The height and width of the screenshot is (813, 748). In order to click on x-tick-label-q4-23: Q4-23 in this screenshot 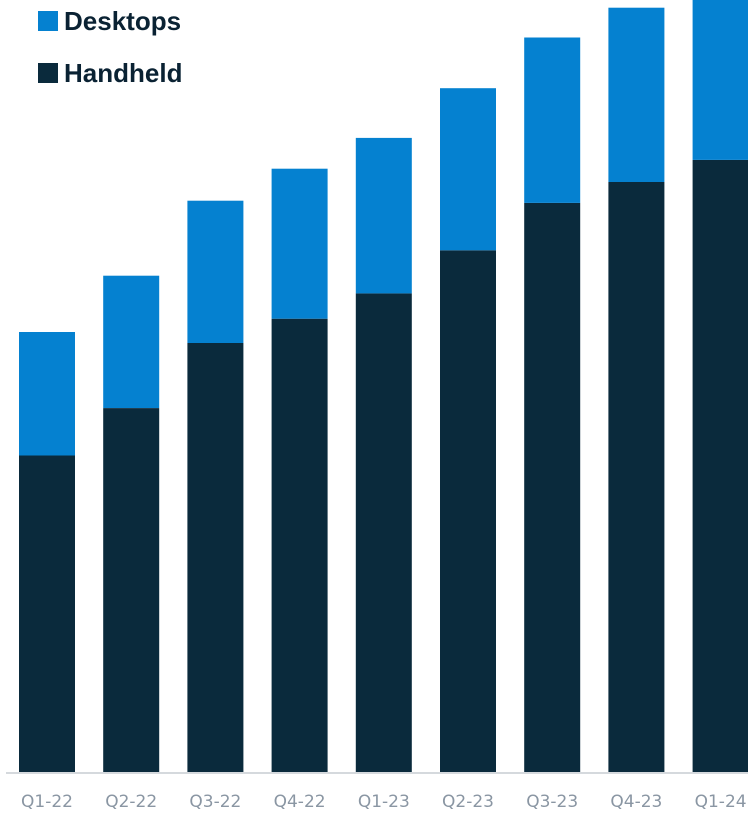, I will do `click(636, 802)`.